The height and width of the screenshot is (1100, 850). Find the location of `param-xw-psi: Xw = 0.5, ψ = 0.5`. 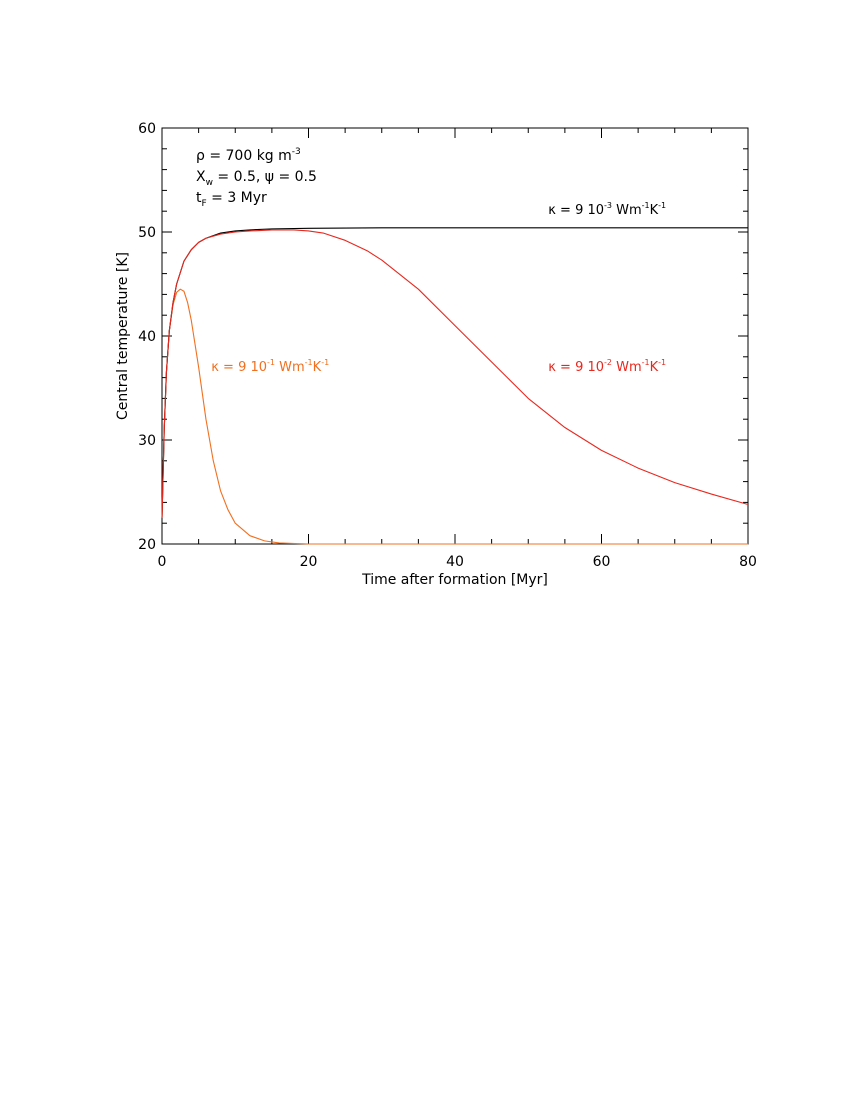

param-xw-psi: Xw = 0.5, ψ = 0.5 is located at coordinates (256, 178).